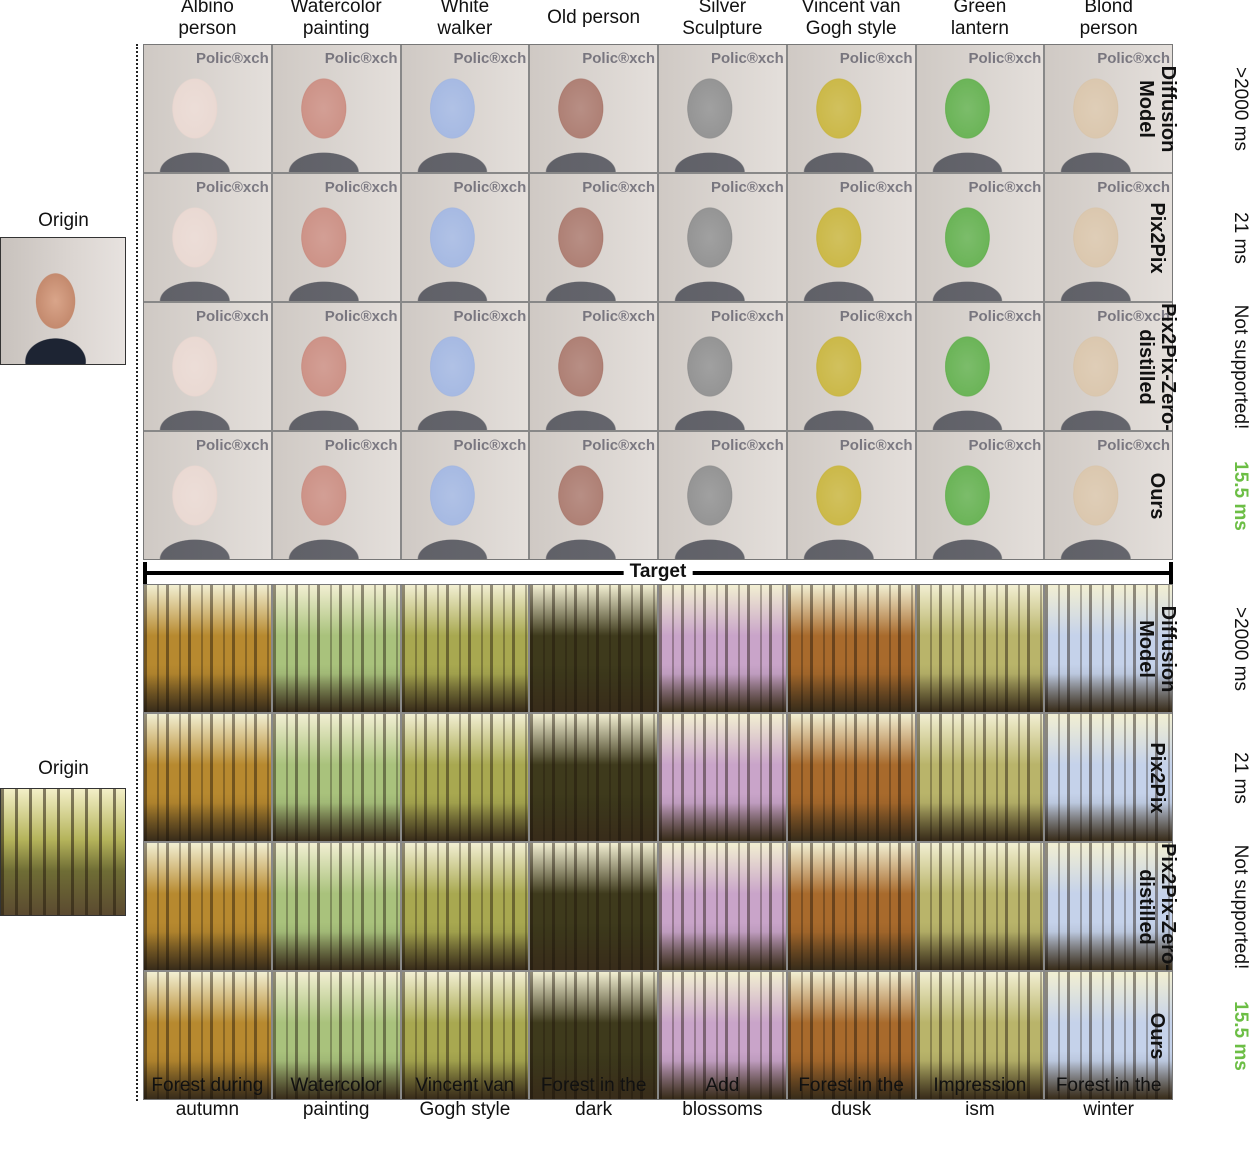 The image size is (1253, 1149). What do you see at coordinates (336, 1085) in the screenshot?
I see `forest-column-label-line1: Watercolor` at bounding box center [336, 1085].